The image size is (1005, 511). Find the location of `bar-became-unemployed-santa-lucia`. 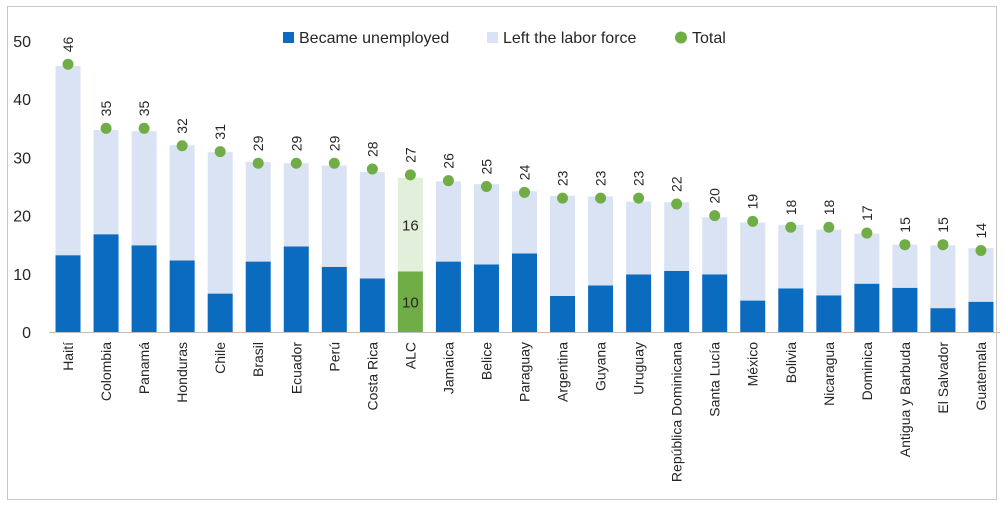

bar-became-unemployed-santa-lucia is located at coordinates (715, 303).